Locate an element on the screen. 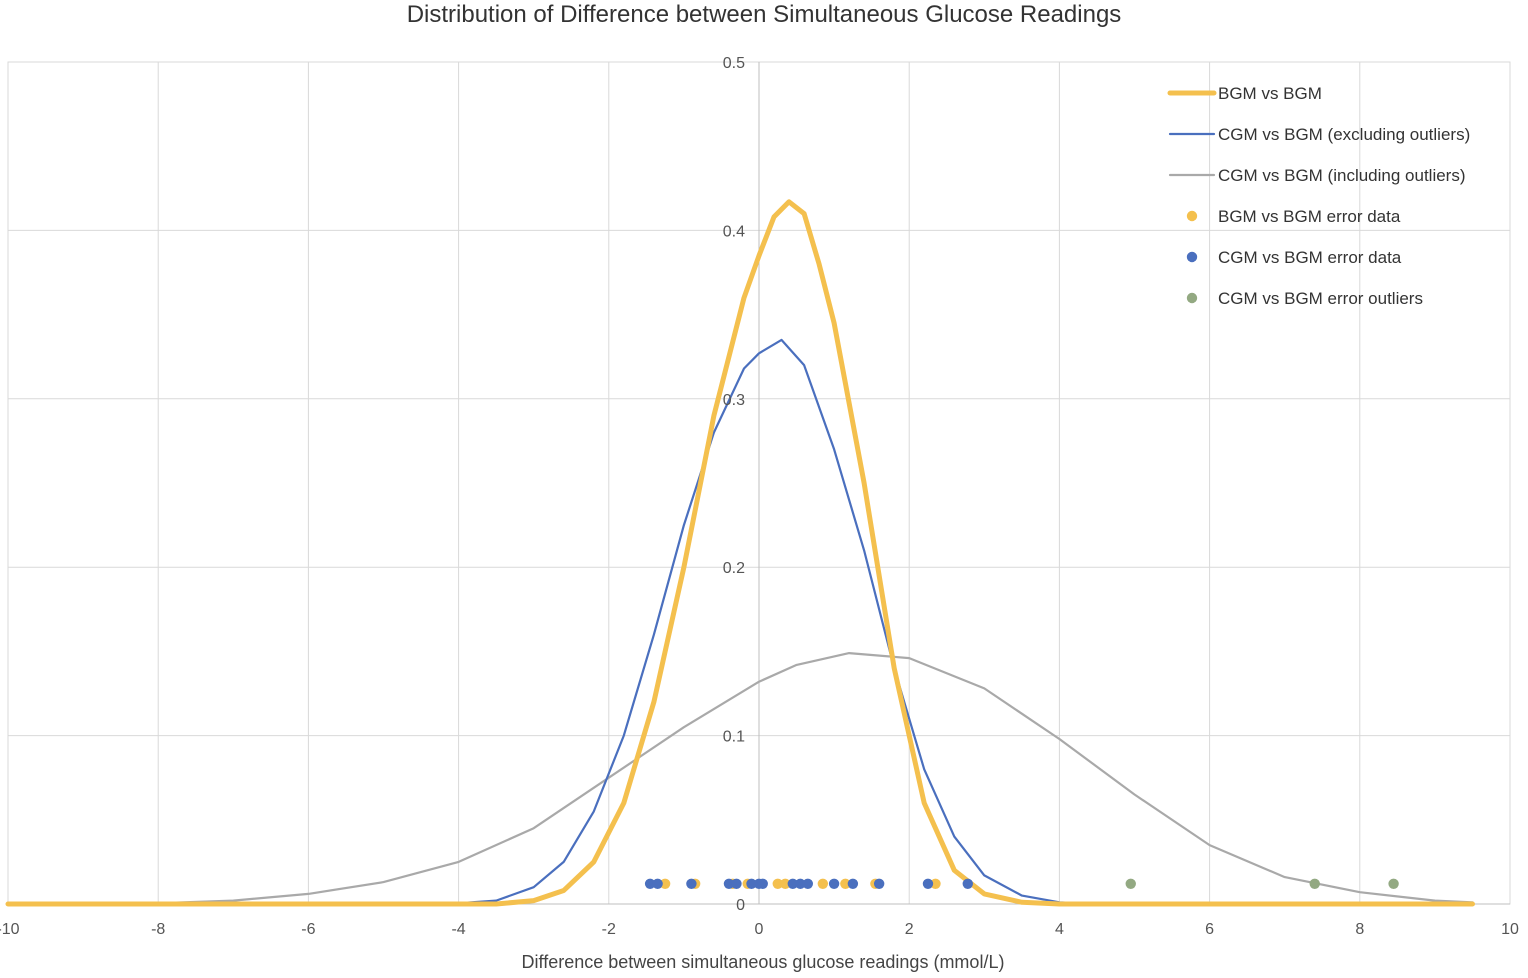  legend-label: BGM vs BGM error data is located at coordinates (1309, 216).